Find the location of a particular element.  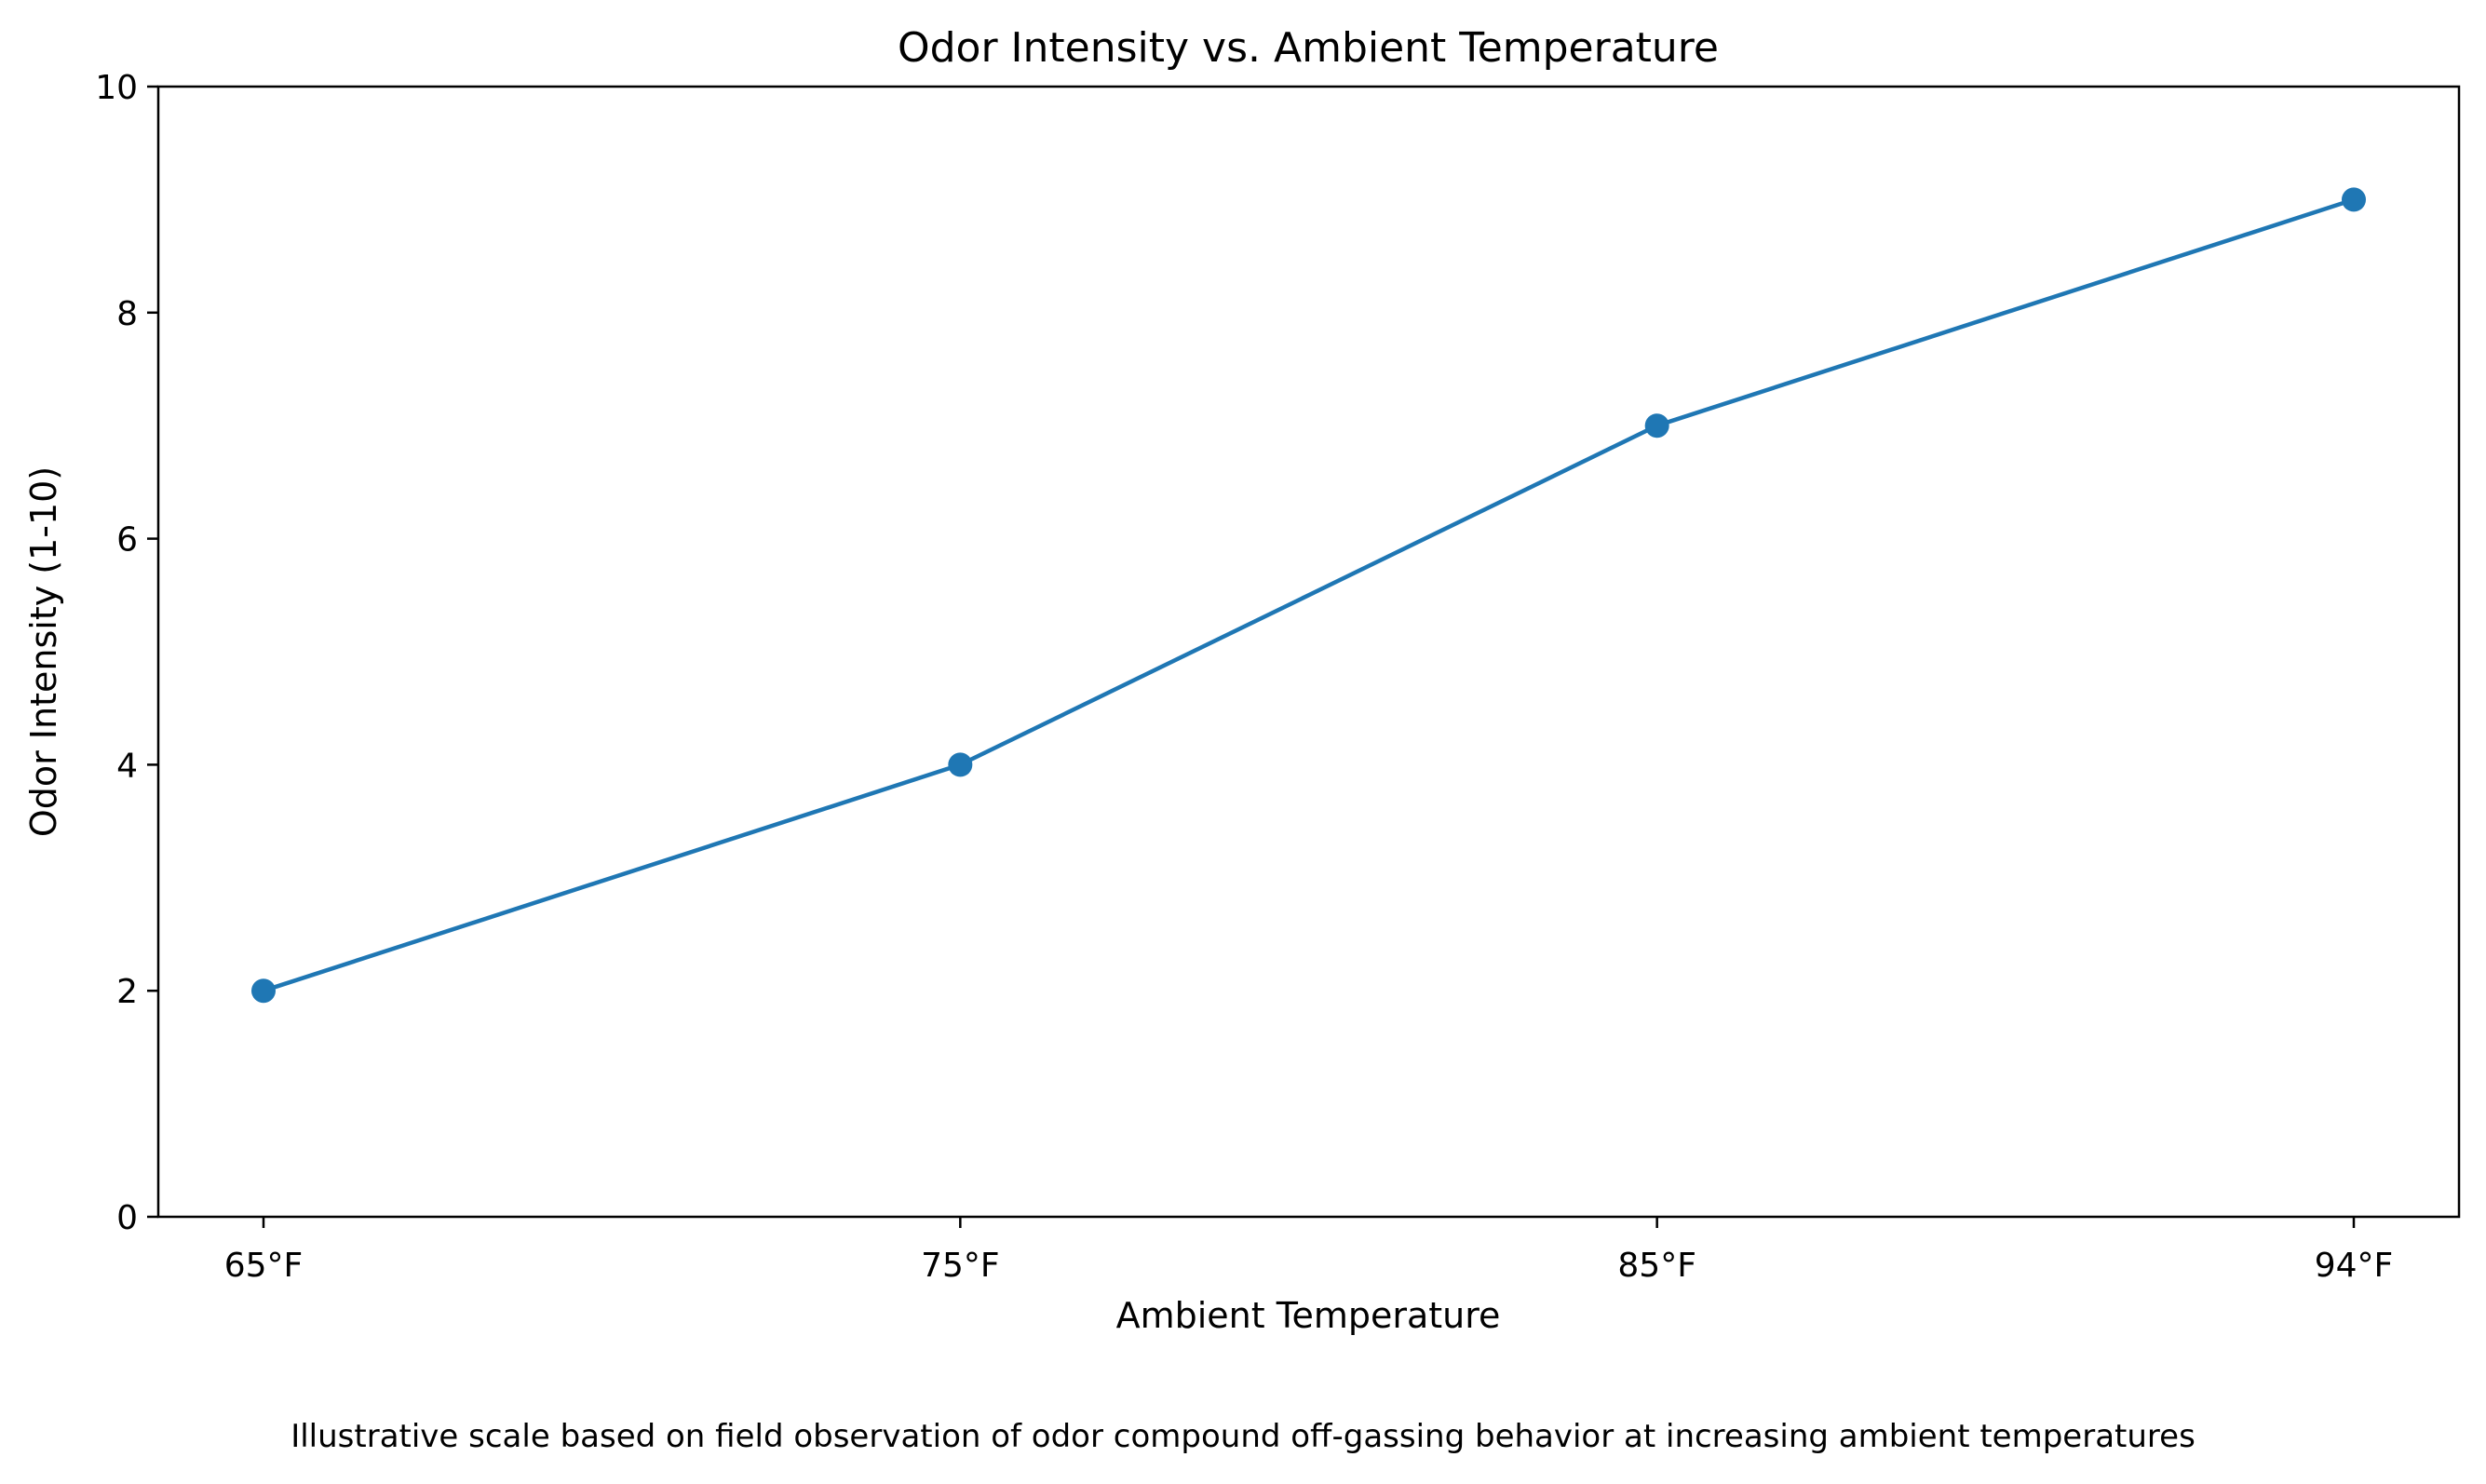

x-tick-label: 65°F is located at coordinates (264, 1266).